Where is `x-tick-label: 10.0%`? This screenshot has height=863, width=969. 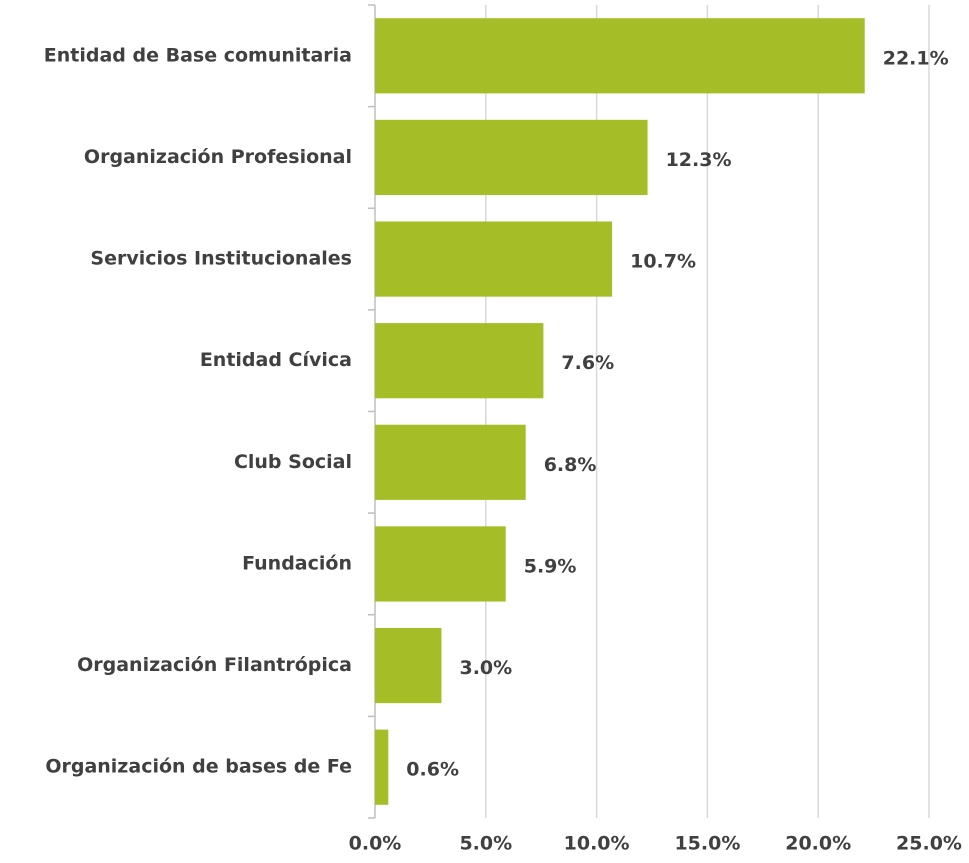
x-tick-label: 10.0% is located at coordinates (597, 844).